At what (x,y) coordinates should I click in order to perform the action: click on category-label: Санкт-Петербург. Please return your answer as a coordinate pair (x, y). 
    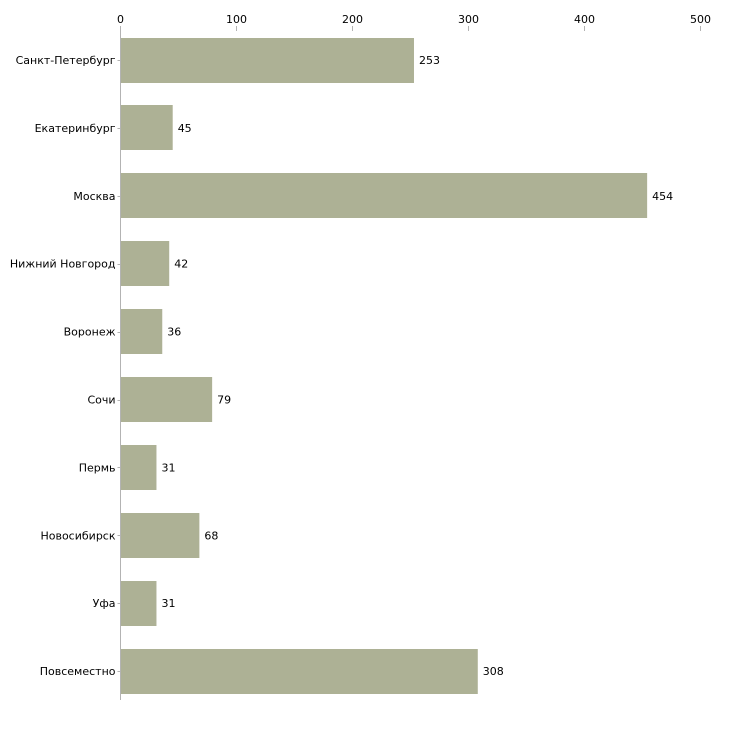
    Looking at the image, I should click on (66, 60).